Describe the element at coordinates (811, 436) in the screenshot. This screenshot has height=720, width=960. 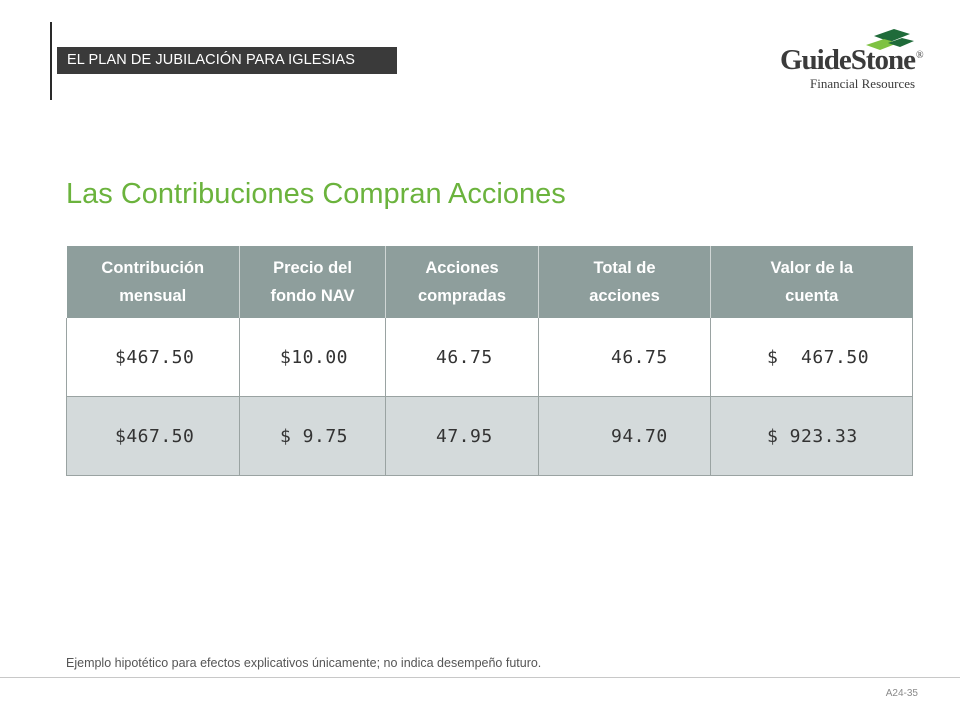
I see `cell-account-value: $ 923.33` at that location.